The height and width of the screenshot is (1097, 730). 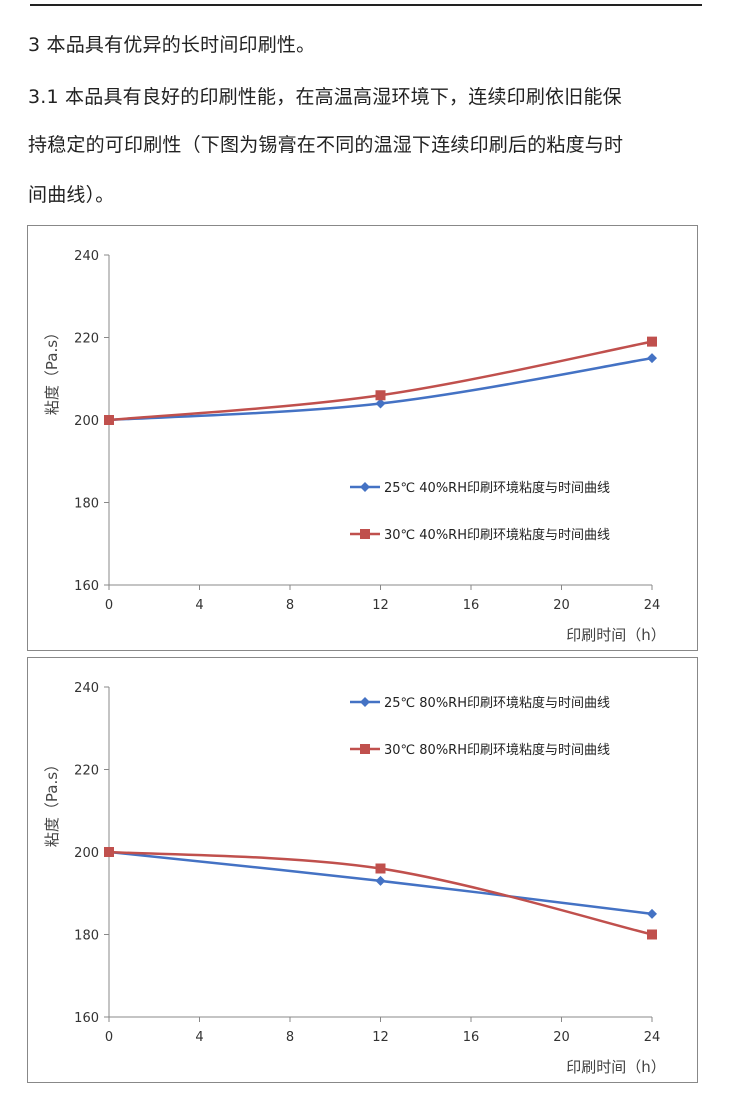 I want to click on legend-label: 25℃ 80%RH印刷环境粘度与时间曲线, so click(x=497, y=703).